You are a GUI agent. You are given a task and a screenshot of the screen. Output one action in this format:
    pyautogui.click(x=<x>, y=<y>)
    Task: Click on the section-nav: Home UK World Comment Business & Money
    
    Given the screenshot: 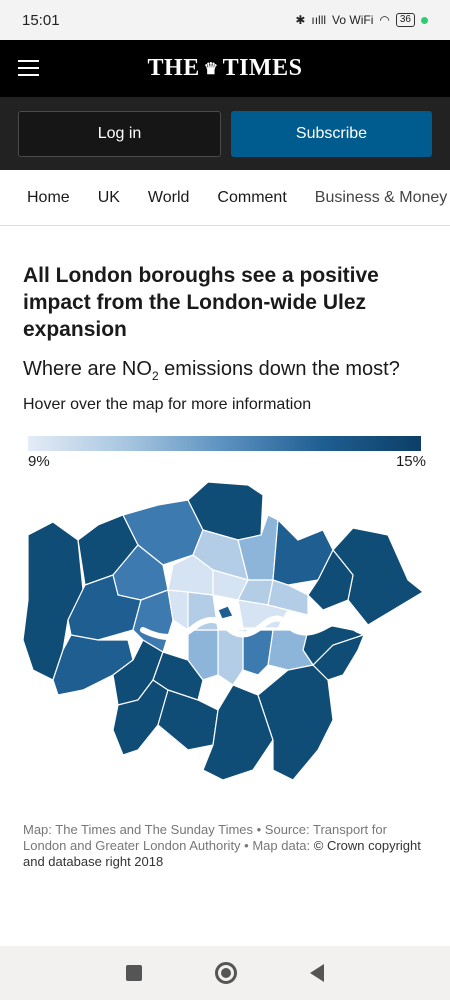 What is the action you would take?
    pyautogui.click(x=225, y=198)
    